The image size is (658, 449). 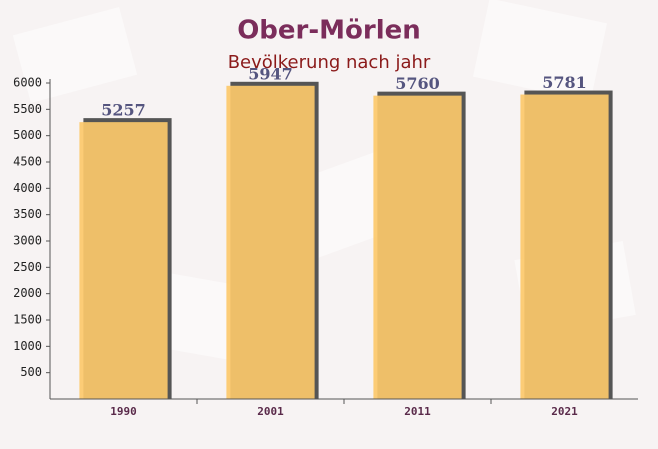 I want to click on x-tick-label: 2021, so click(x=564, y=411).